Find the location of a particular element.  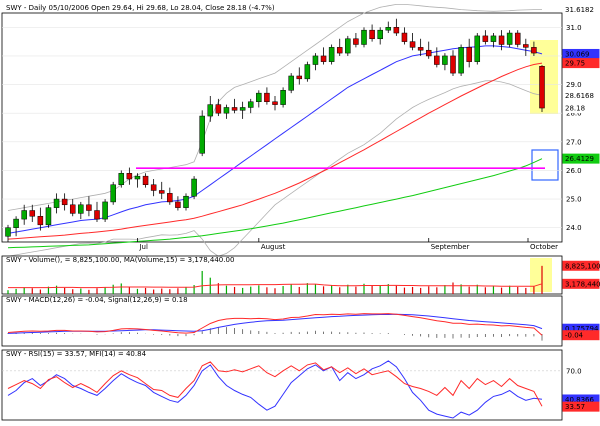

mfi-line is located at coordinates (275, 389).